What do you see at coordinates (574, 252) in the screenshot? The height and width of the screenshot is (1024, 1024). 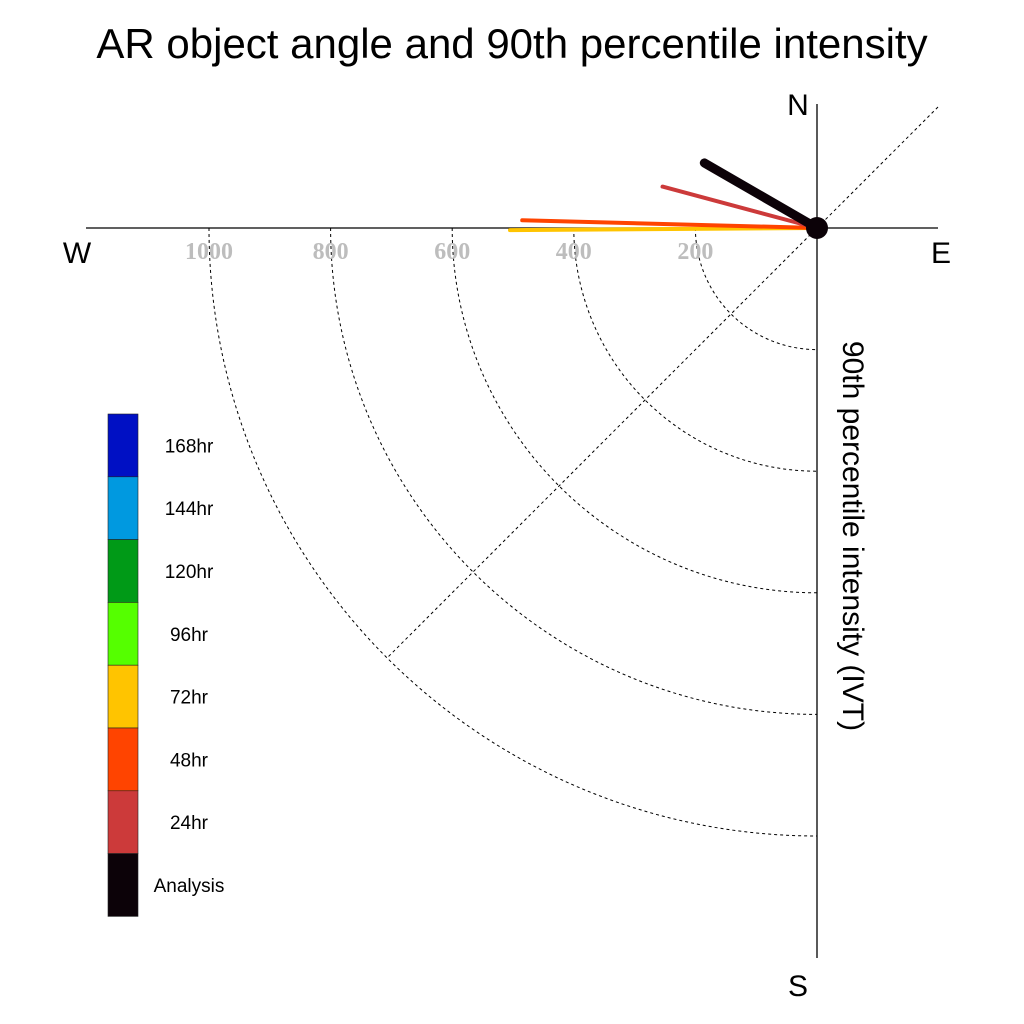 I see `tick-label-400: 400` at bounding box center [574, 252].